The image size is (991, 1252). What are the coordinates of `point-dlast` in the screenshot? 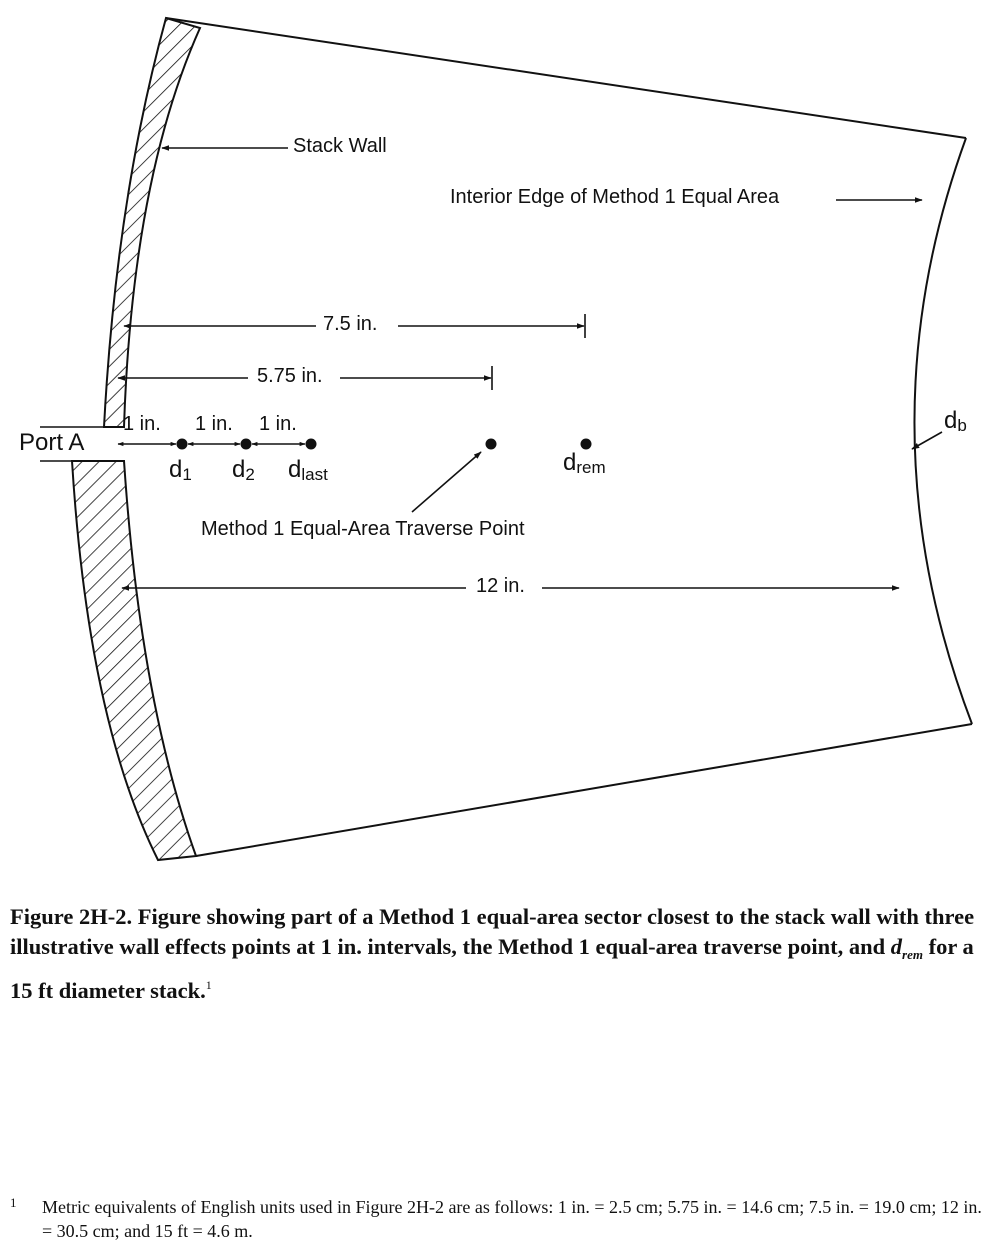 It's located at (311, 444).